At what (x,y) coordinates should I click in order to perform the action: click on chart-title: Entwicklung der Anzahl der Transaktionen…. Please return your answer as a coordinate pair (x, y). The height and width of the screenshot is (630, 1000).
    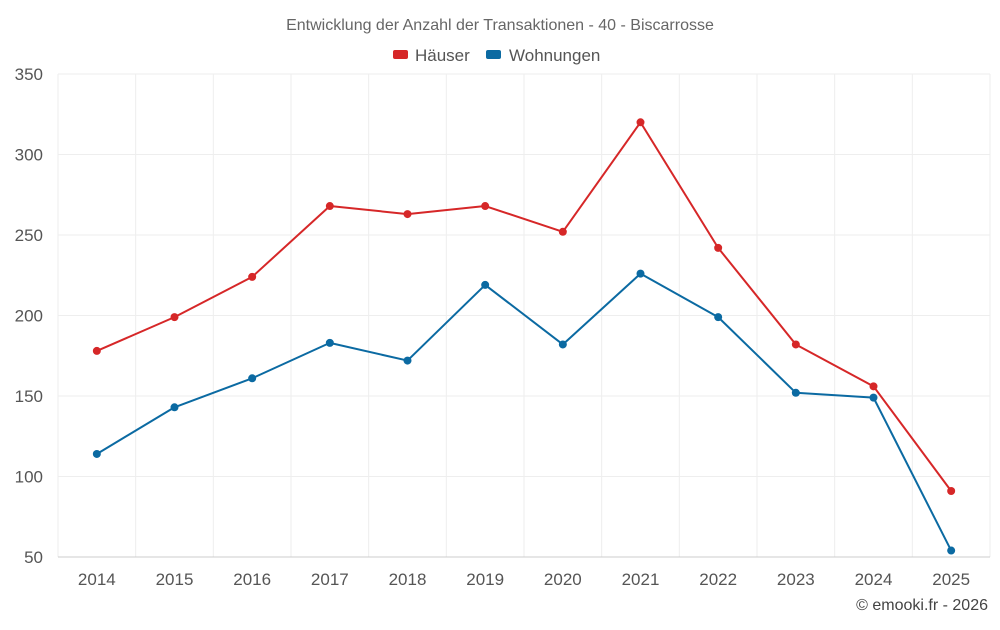
    Looking at the image, I should click on (500, 25).